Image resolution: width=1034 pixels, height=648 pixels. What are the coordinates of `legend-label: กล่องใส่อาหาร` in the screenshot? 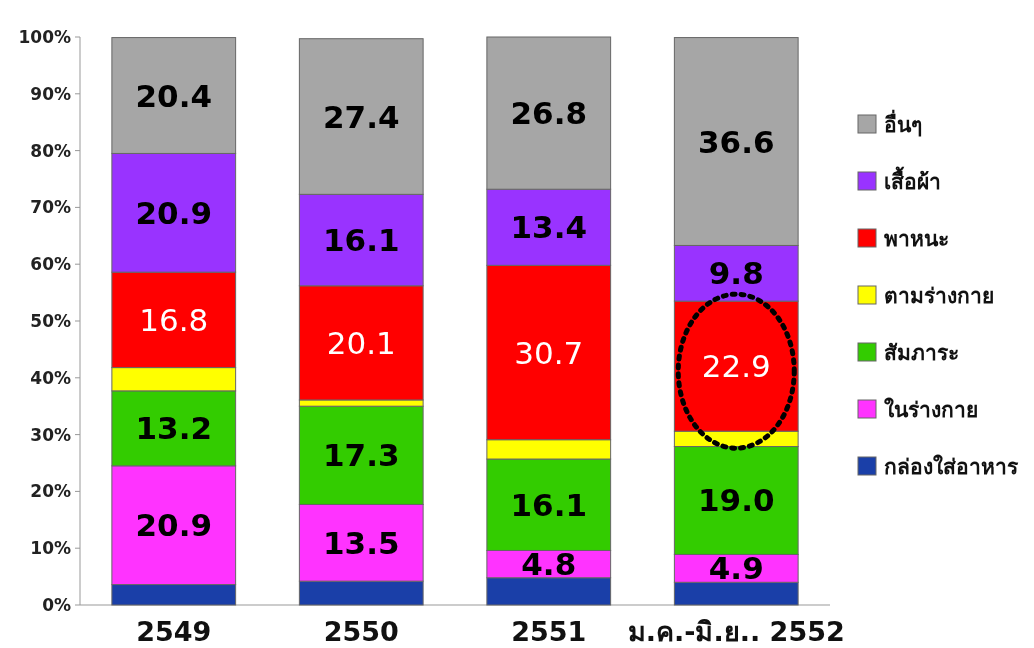 It's located at (951, 466).